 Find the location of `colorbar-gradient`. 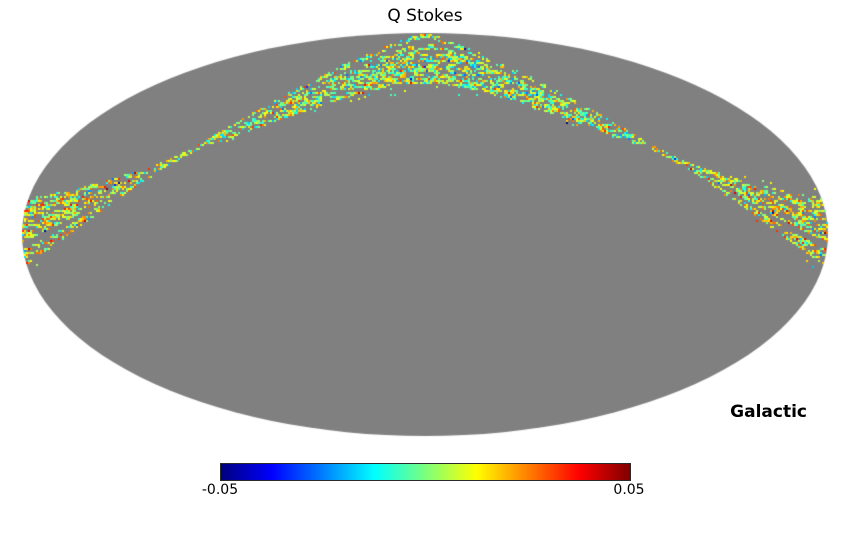

colorbar-gradient is located at coordinates (425, 472).